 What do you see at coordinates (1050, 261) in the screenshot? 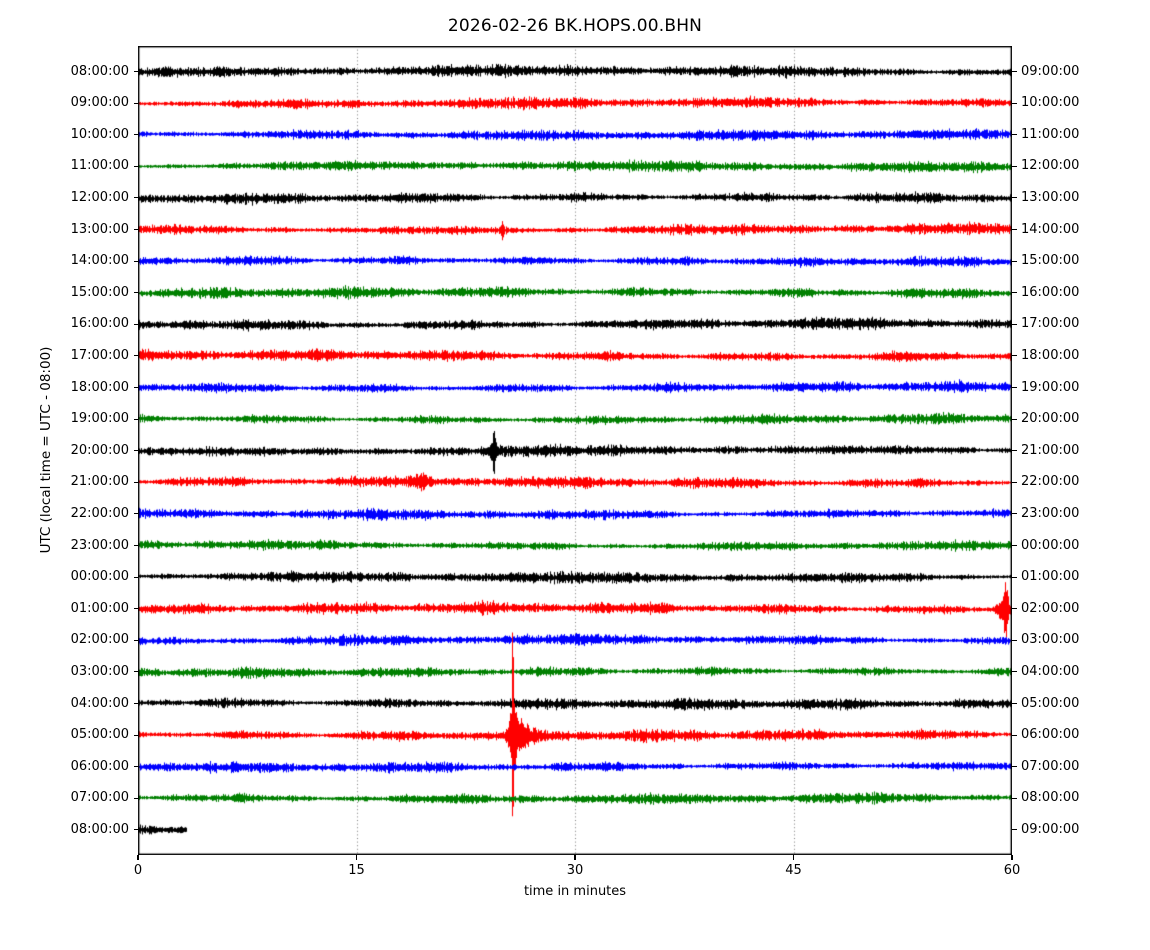
I see `local-time-label: 15:00:00` at bounding box center [1050, 261].